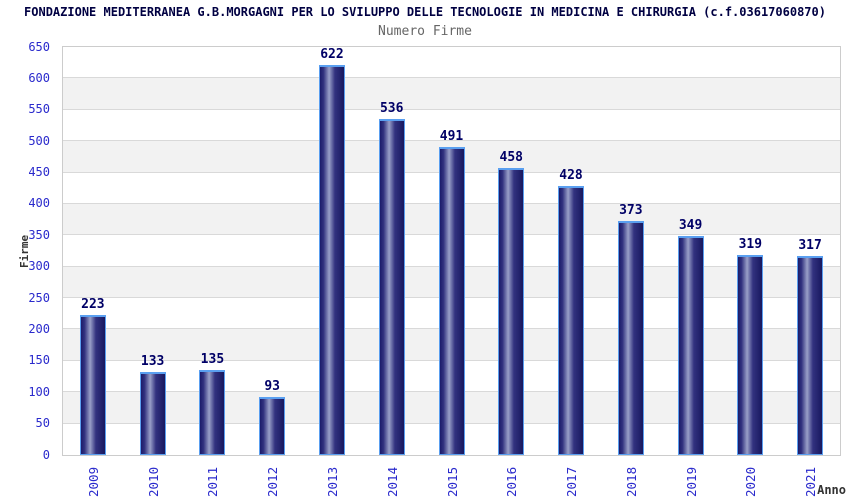  Describe the element at coordinates (391, 108) in the screenshot. I see `bar-value-label: 536` at that location.